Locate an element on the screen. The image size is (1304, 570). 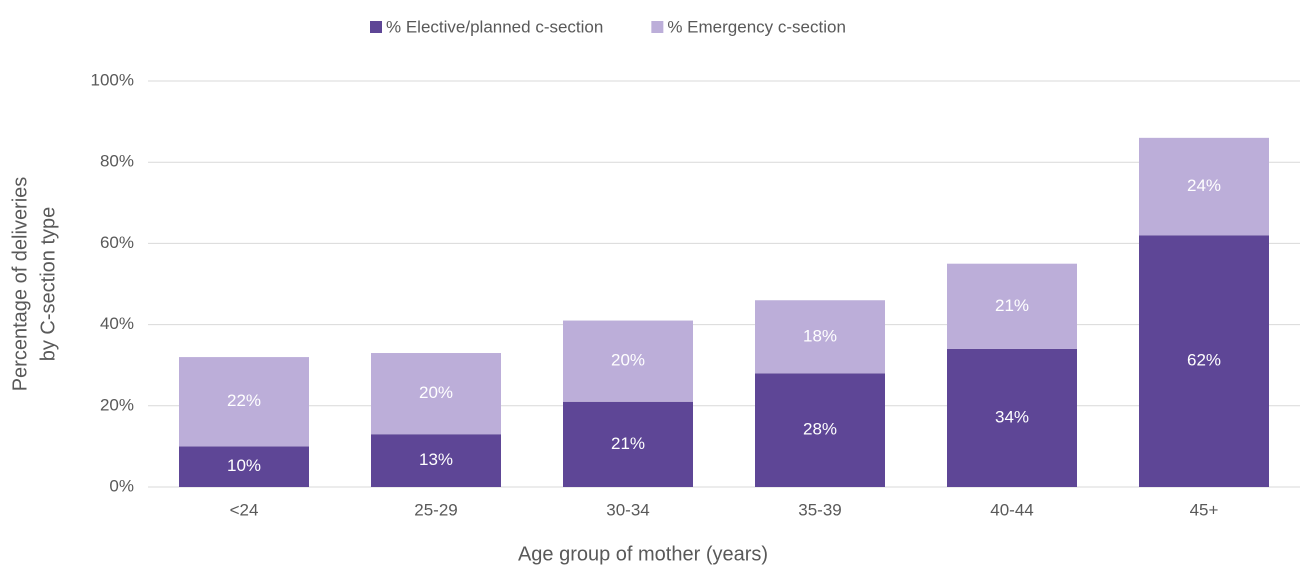
y-axis-label-line: Percentage of deliveries is located at coordinates (20, 284).